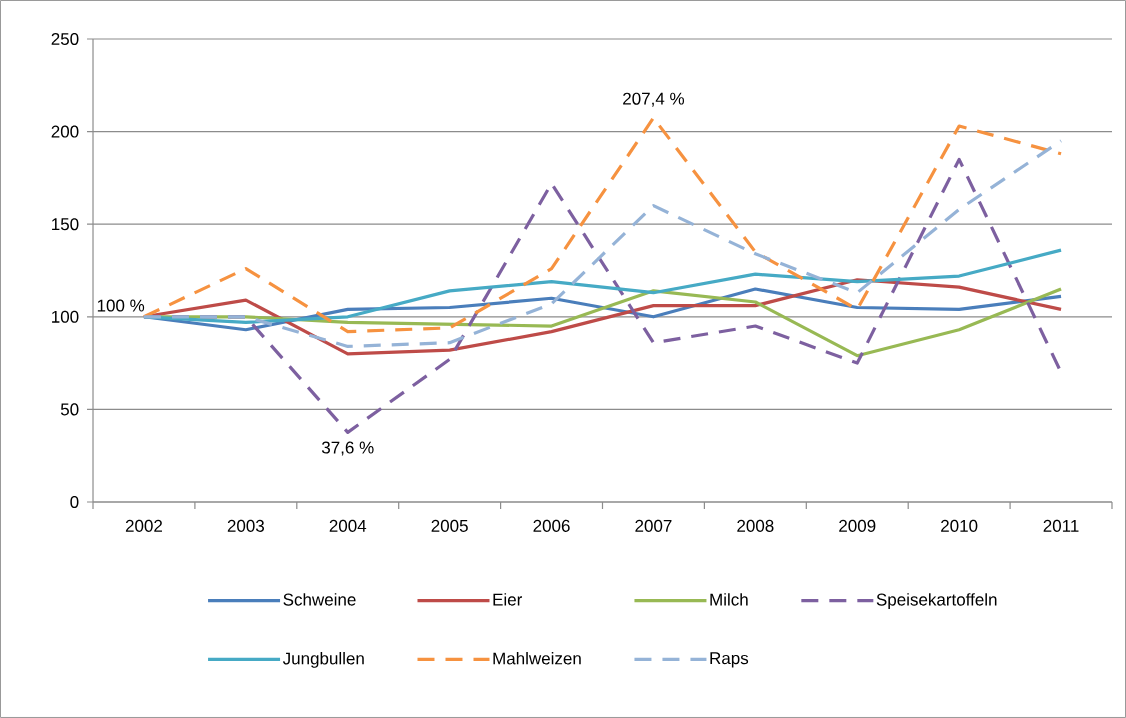 The width and height of the screenshot is (1126, 718). Describe the element at coordinates (246, 525) in the screenshot. I see `x-tick-label: 2003` at that location.